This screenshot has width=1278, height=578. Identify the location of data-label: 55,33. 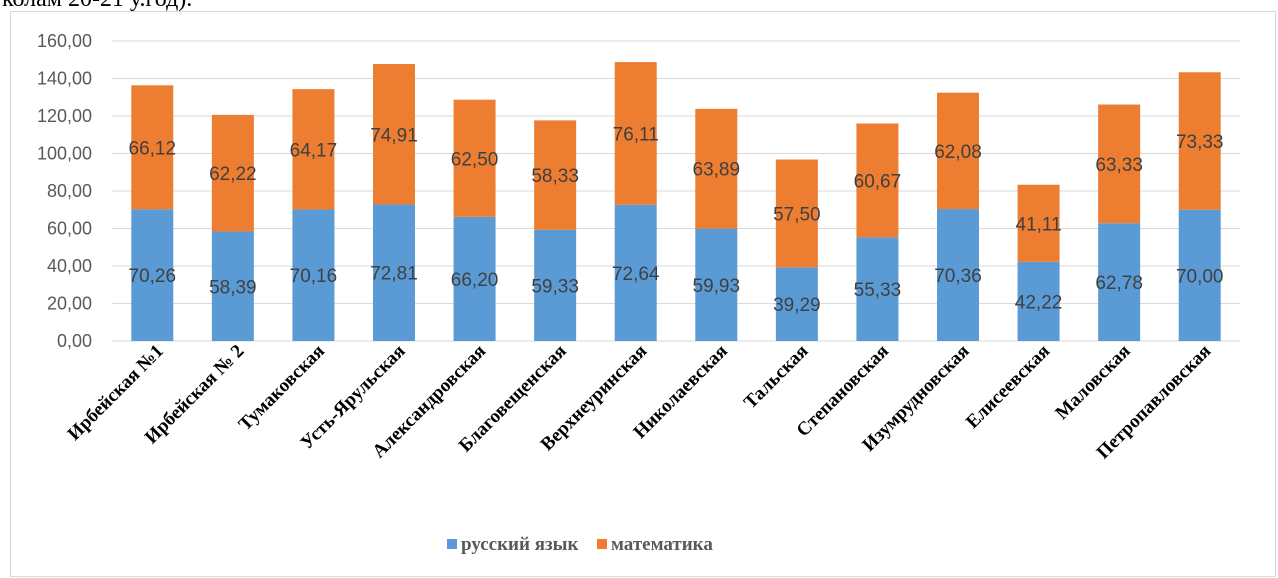
(878, 290).